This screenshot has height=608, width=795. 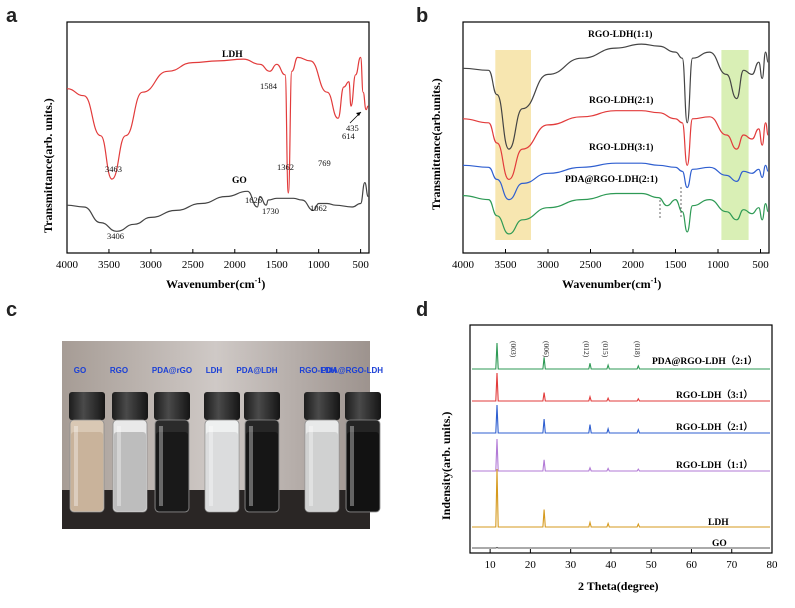 What do you see at coordinates (11, 310) in the screenshot?
I see `panel-c-label: c` at bounding box center [11, 310].